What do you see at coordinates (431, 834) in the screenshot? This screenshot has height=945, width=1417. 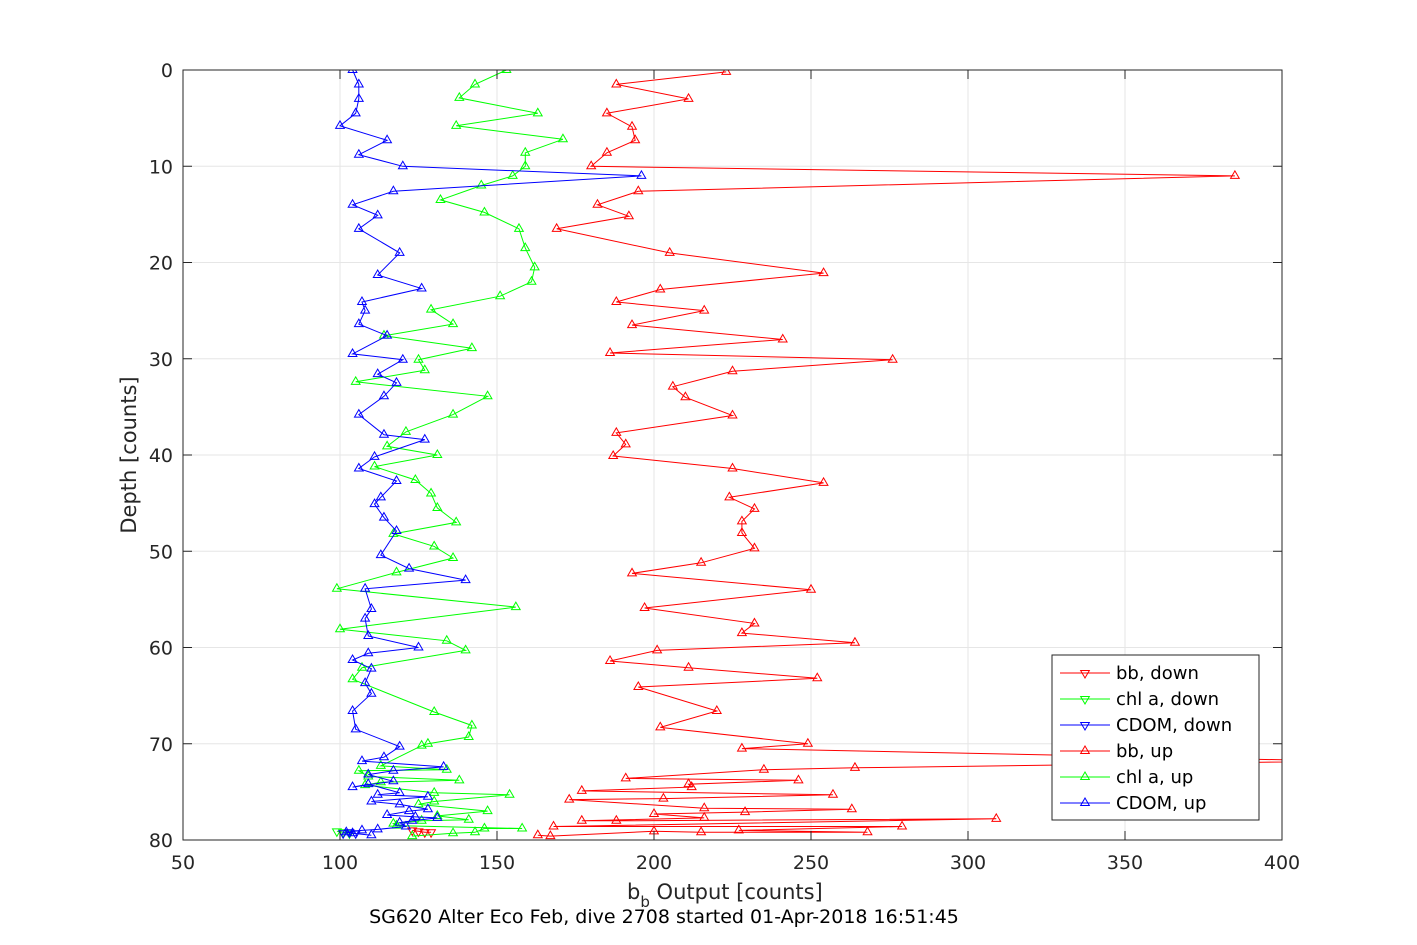 I see `data-point-bb-down` at bounding box center [431, 834].